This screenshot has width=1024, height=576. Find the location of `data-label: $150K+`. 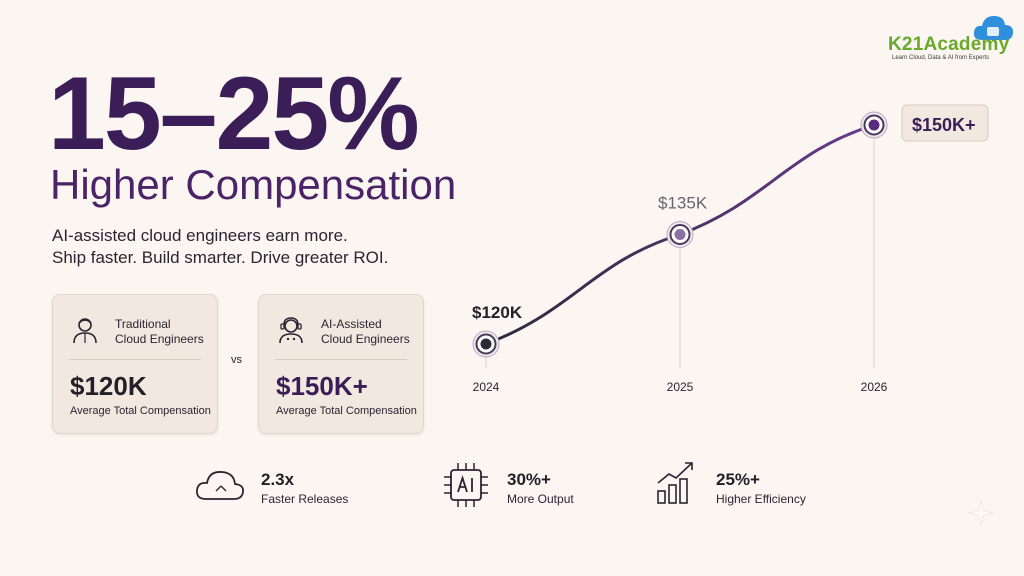

data-label: $150K+ is located at coordinates (944, 125).